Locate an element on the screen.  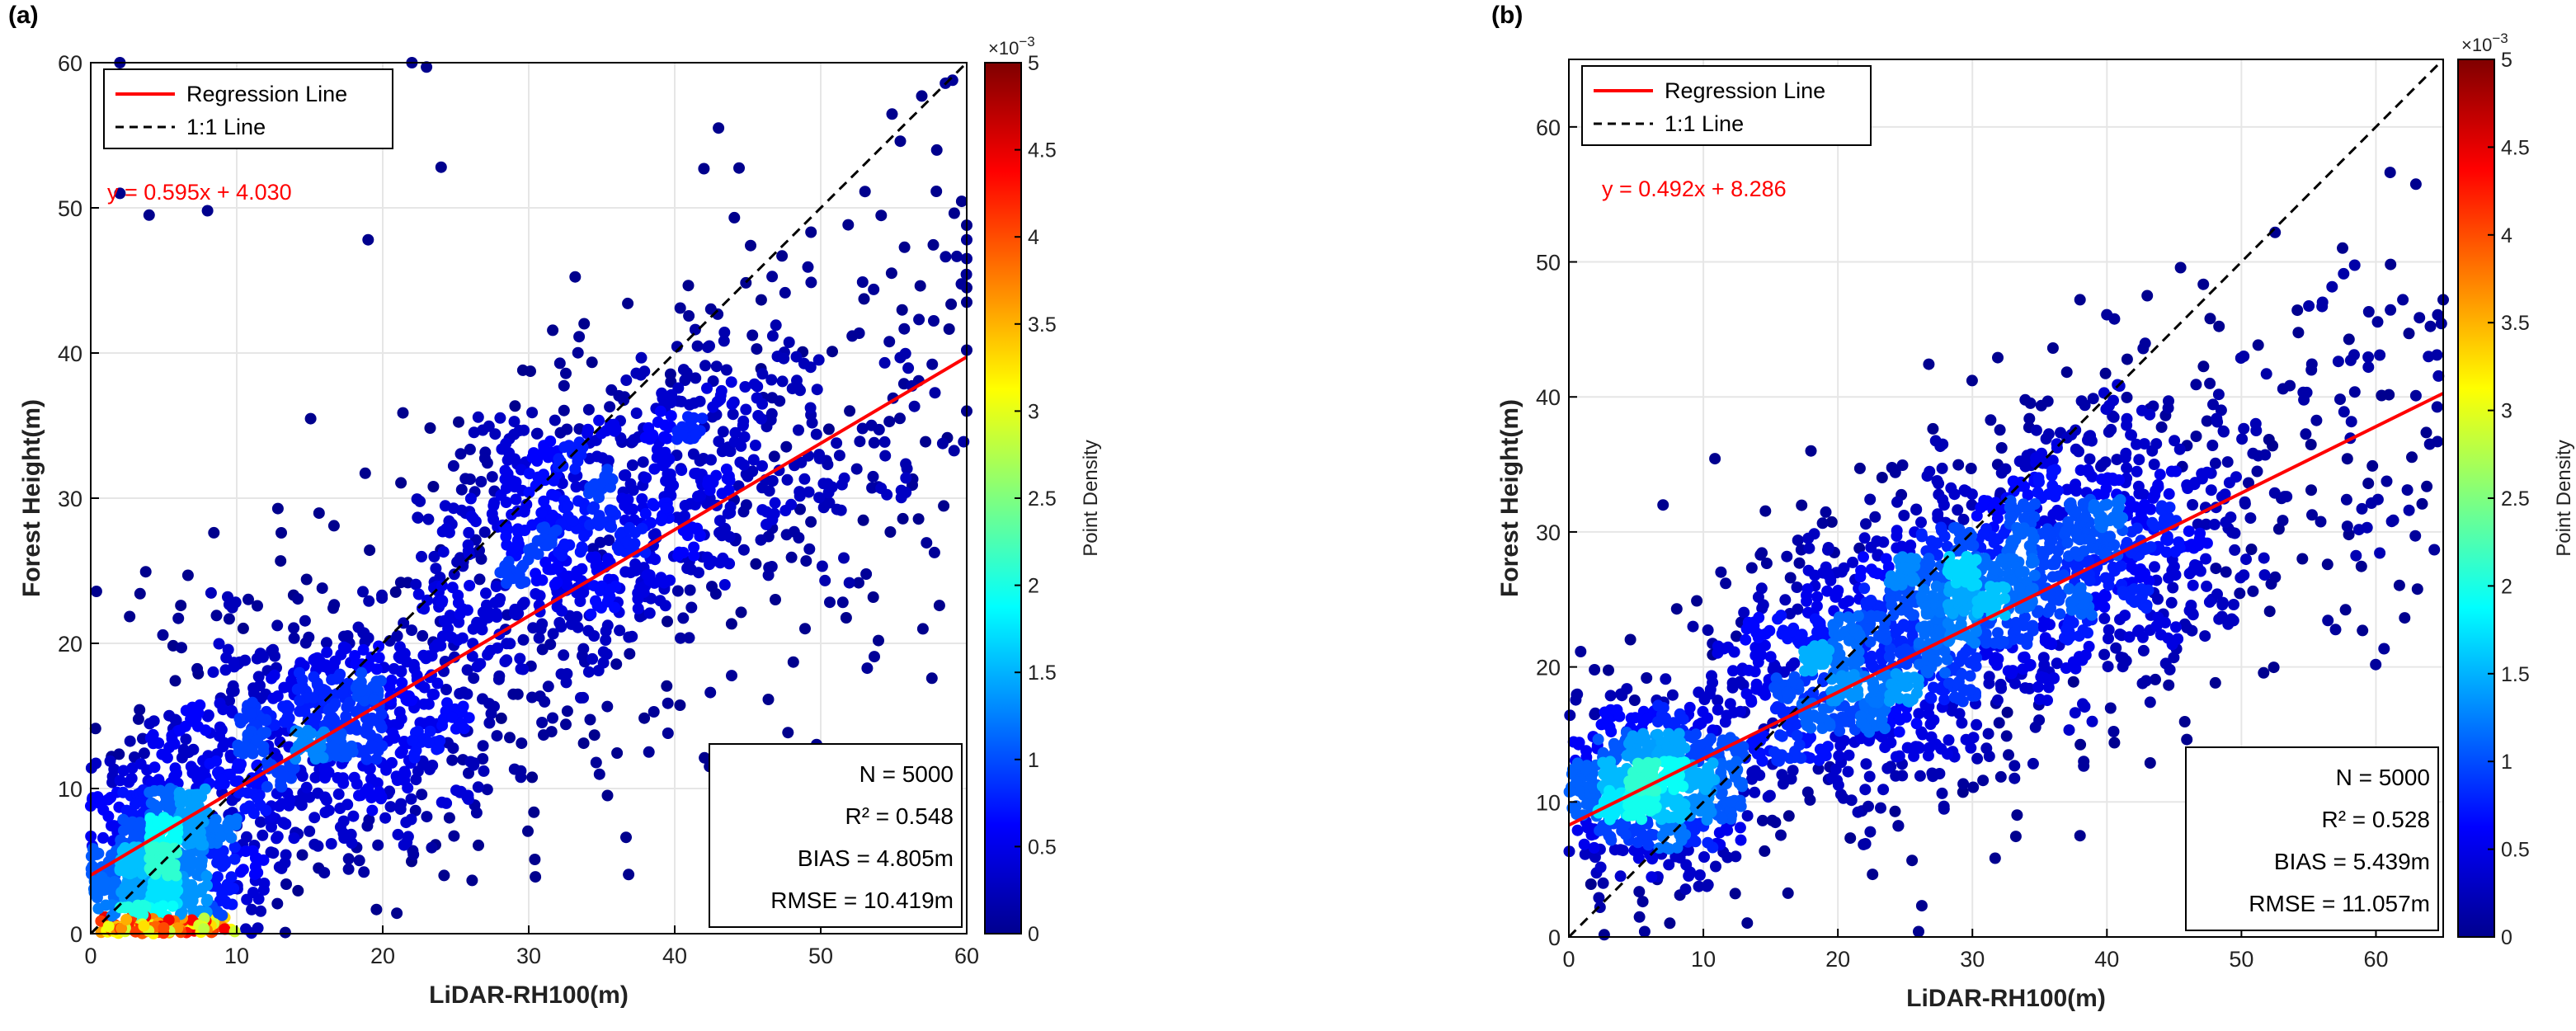
colorbar-tick-label: 0.5 is located at coordinates (1042, 847).